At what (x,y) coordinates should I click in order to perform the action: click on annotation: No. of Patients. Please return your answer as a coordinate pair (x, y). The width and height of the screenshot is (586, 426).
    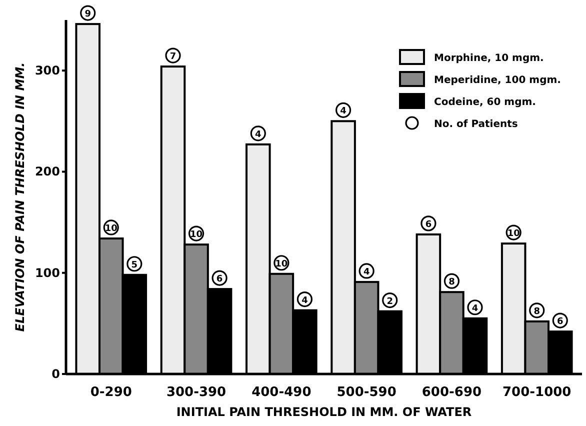
    Looking at the image, I should click on (476, 124).